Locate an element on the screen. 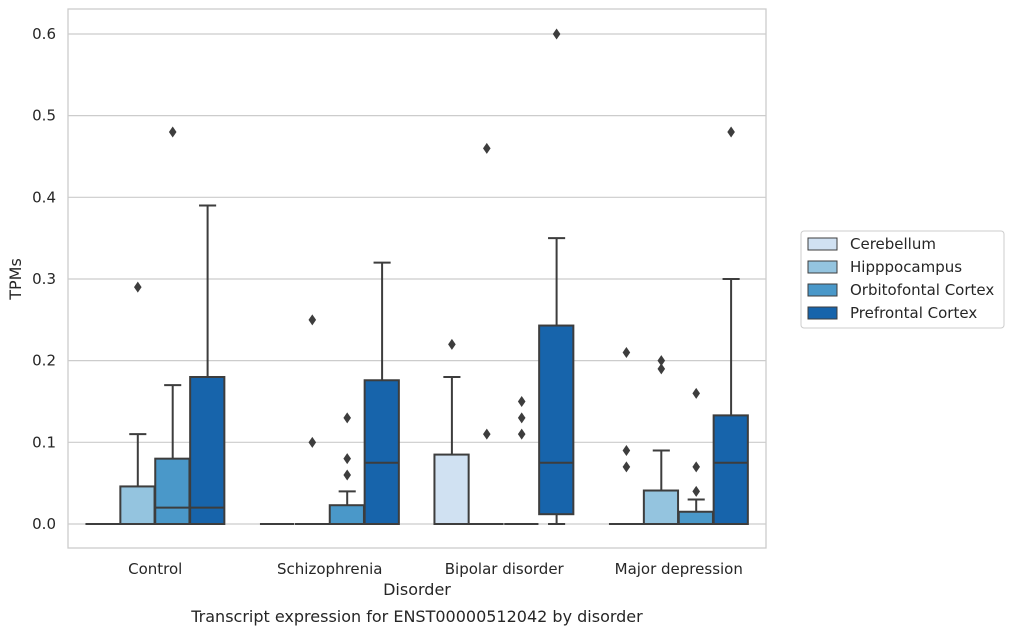 The image size is (1014, 634). legend-item: Orbitofontal Cortex is located at coordinates (900, 290).